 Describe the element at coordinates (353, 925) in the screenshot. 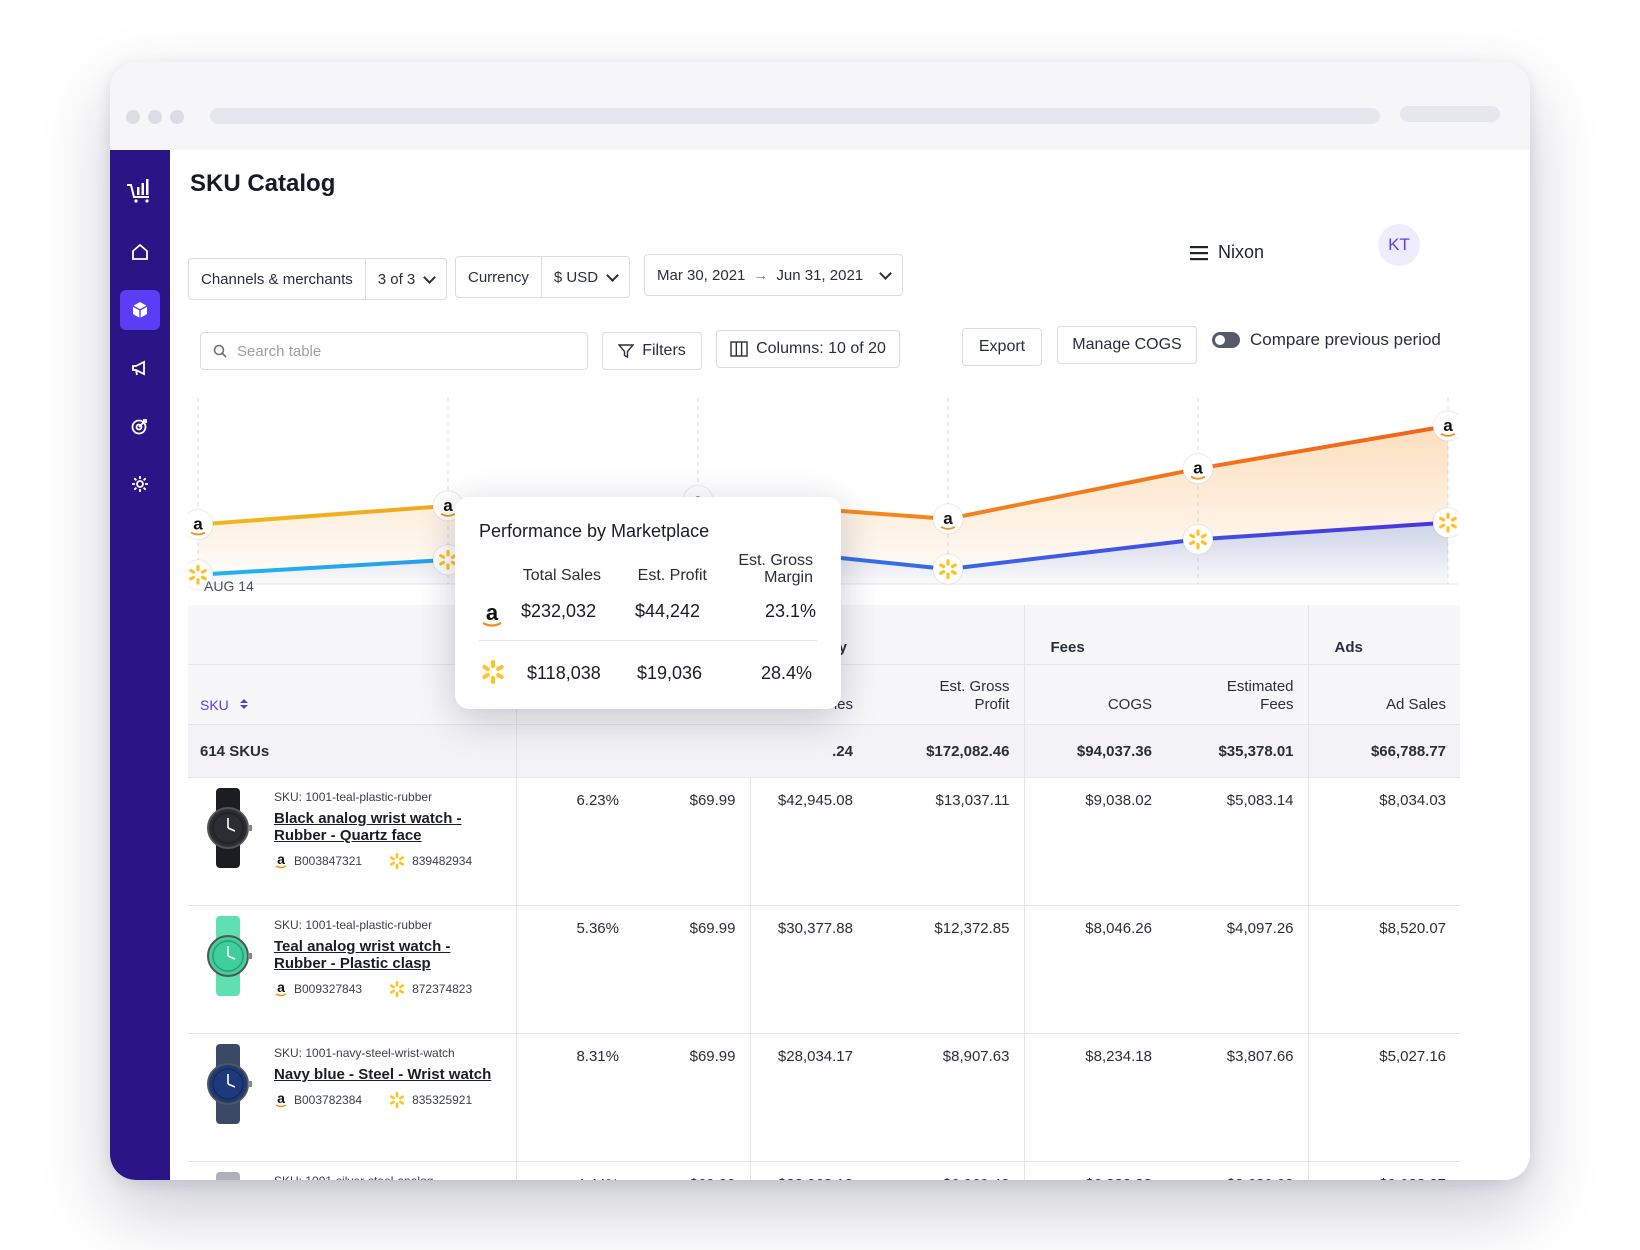

I see `sku-code: SKU: 1001-teal-plastic-rubber` at that location.